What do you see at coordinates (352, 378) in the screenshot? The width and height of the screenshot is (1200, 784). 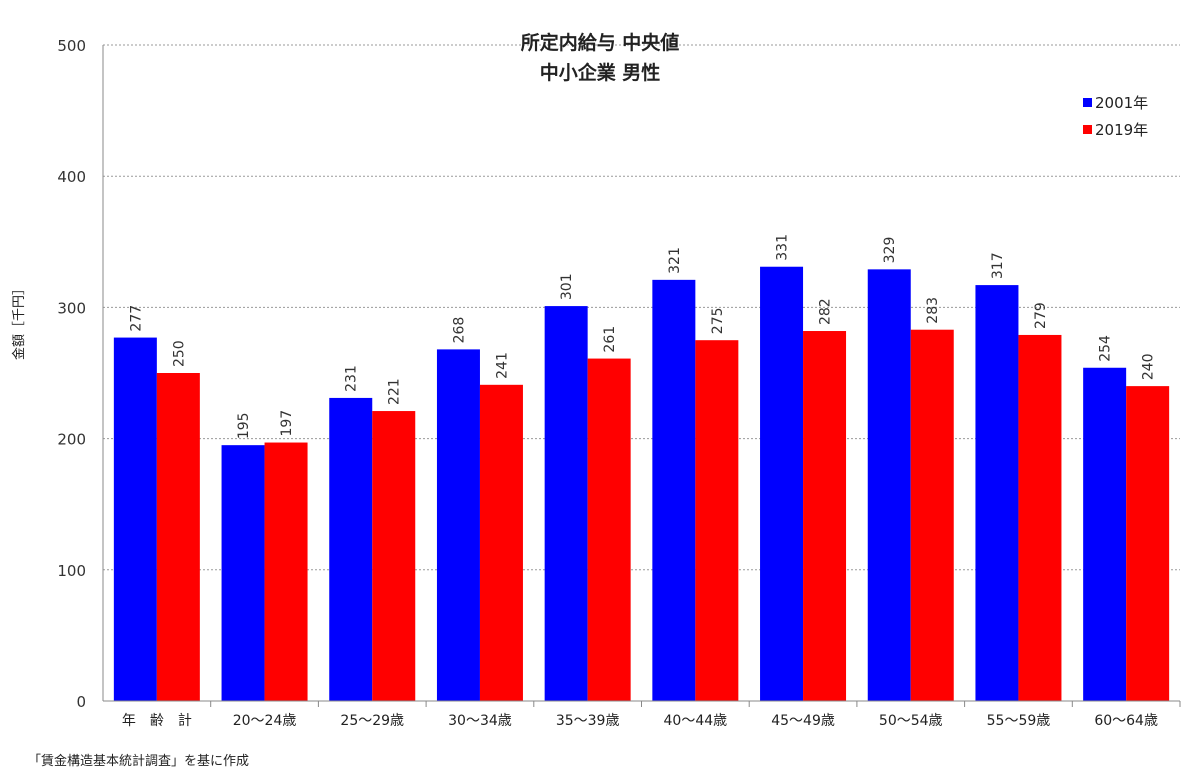 I see `data-label: 231` at bounding box center [352, 378].